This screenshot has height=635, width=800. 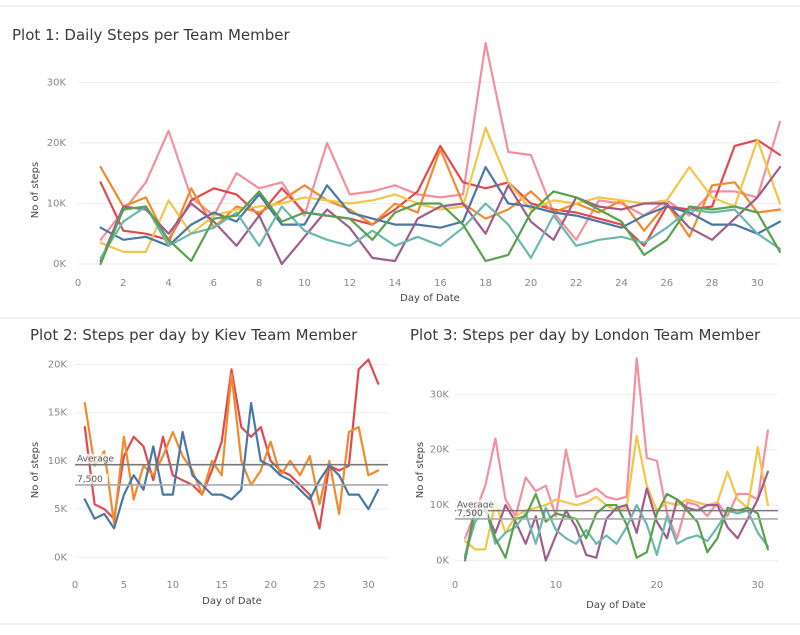 What do you see at coordinates (319, 585) in the screenshot?
I see `x-tick-label: 25` at bounding box center [319, 585].